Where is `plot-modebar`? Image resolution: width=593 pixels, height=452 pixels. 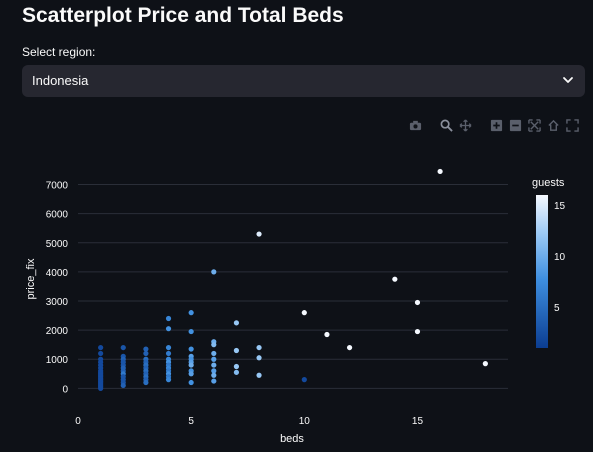
plot-modebar is located at coordinates (494, 125).